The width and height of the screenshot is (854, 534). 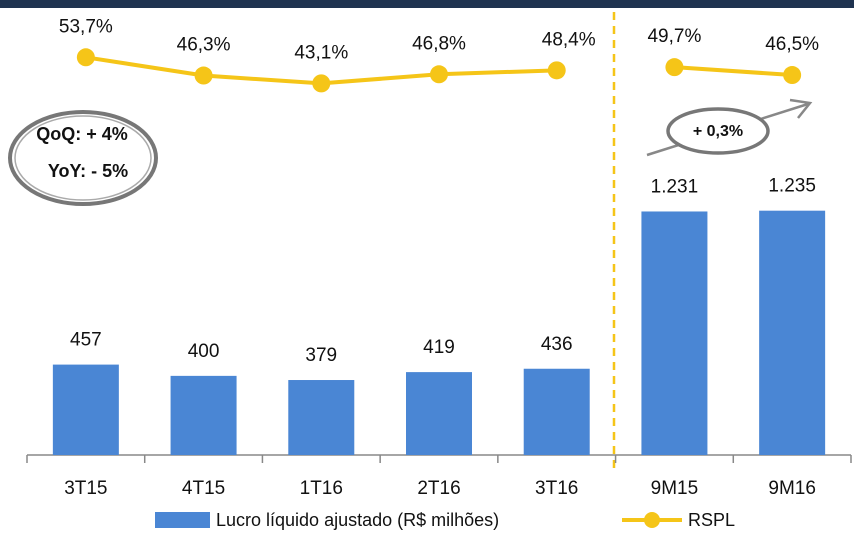 I want to click on data-label: 46,3%, so click(x=204, y=45).